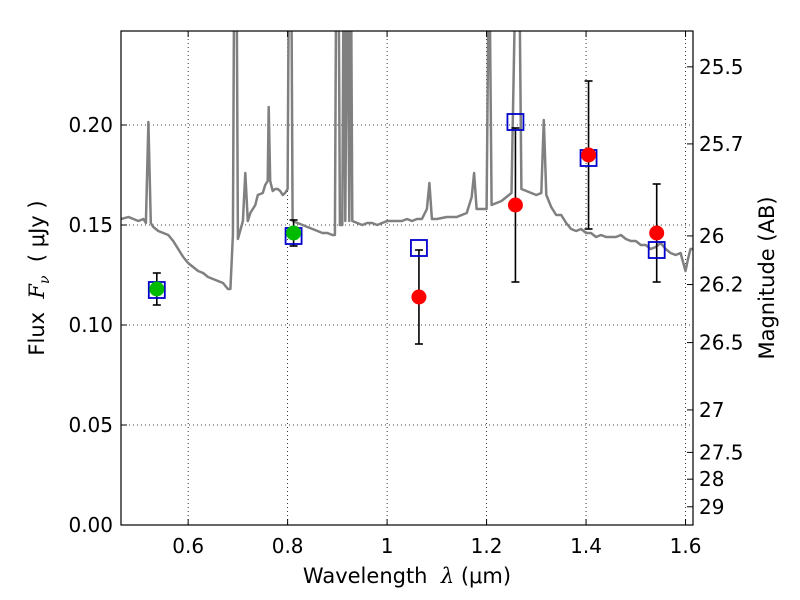 The image size is (800, 600). Describe the element at coordinates (711, 507) in the screenshot. I see `y2-tick-label: 29` at that location.